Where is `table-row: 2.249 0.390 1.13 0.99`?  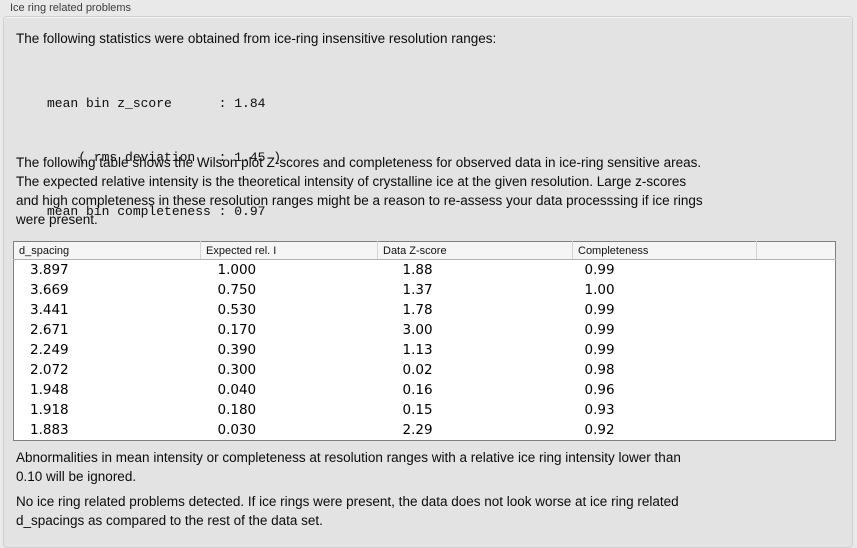 table-row: 2.249 0.390 1.13 0.99 is located at coordinates (425, 350).